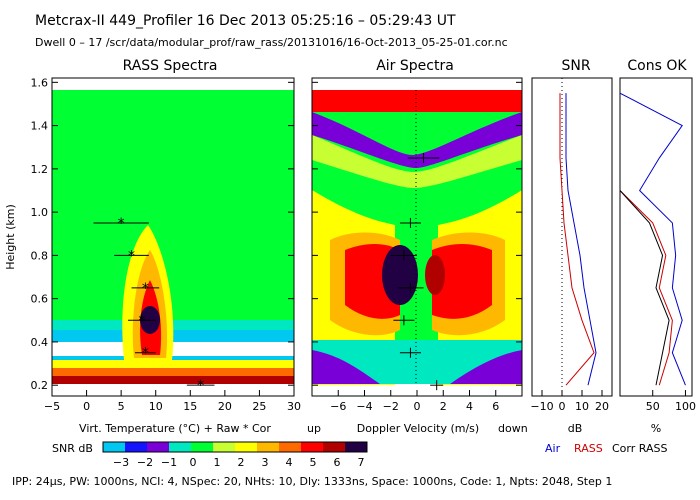 This screenshot has width=700, height=500. I want to click on consensus-x-label: %, so click(656, 428).